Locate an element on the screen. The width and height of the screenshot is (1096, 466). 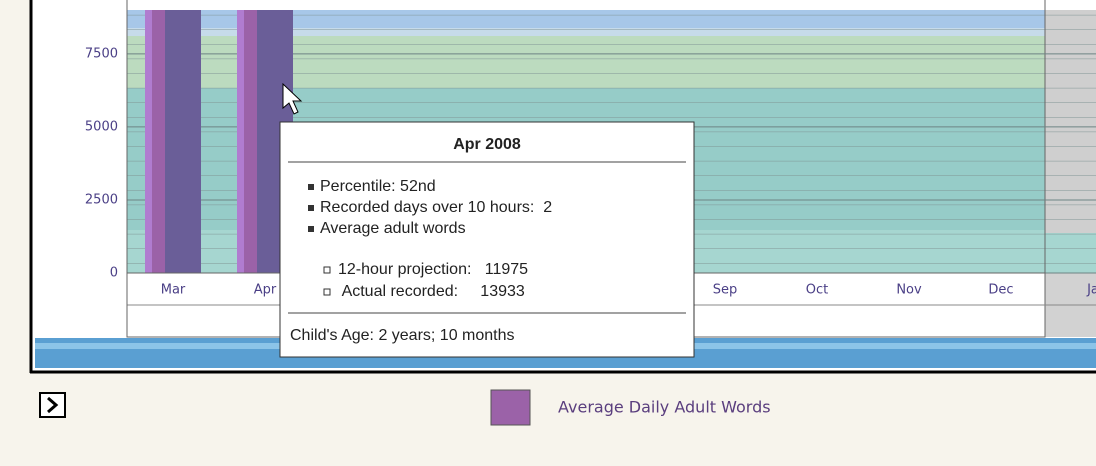
tooltip-item: Average adult words is located at coordinates (393, 228).